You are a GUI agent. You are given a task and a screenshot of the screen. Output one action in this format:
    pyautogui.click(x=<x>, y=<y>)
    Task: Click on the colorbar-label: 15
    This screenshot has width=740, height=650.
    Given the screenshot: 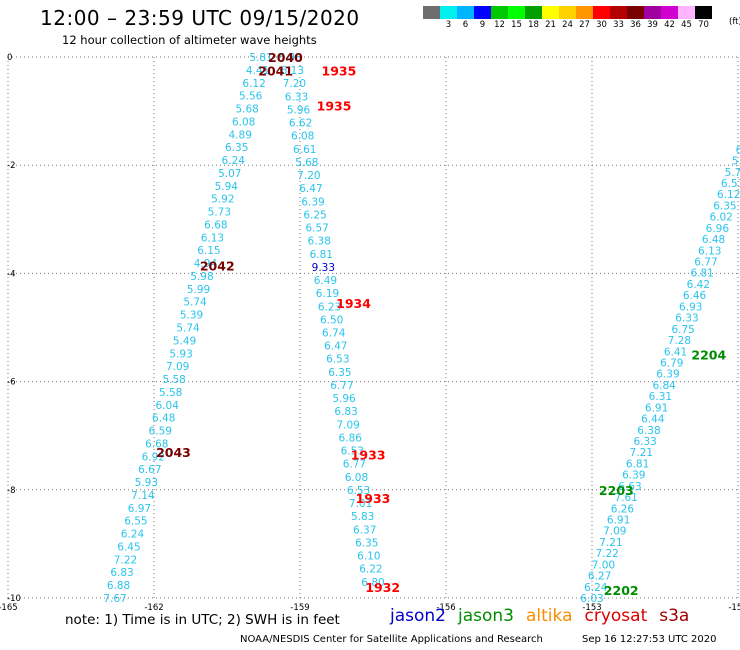 What is the action you would take?
    pyautogui.click(x=516, y=25)
    